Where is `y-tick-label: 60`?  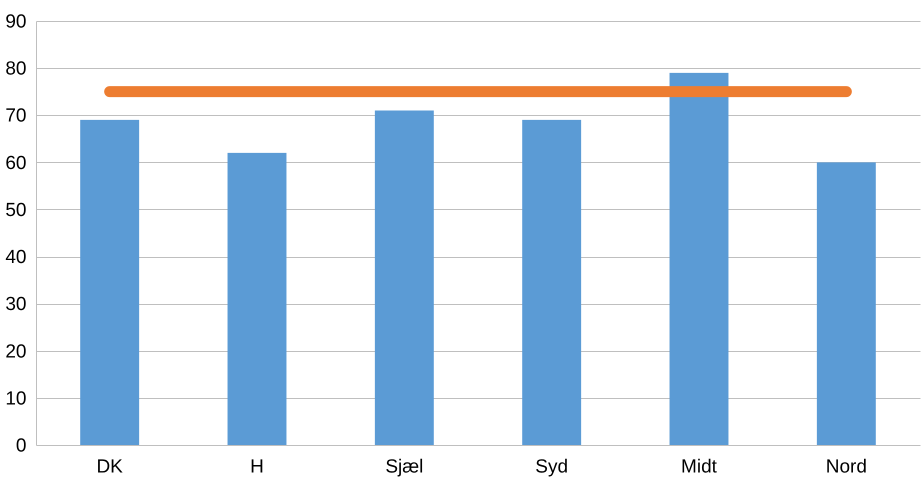
y-tick-label: 60 is located at coordinates (15, 163).